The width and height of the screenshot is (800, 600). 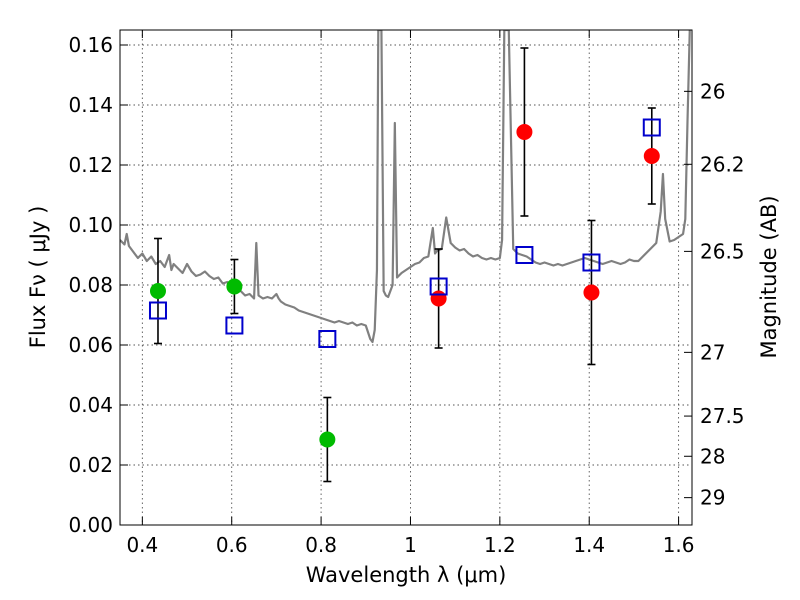 What do you see at coordinates (90, 465) in the screenshot?
I see `y-tick-label: 0.02` at bounding box center [90, 465].